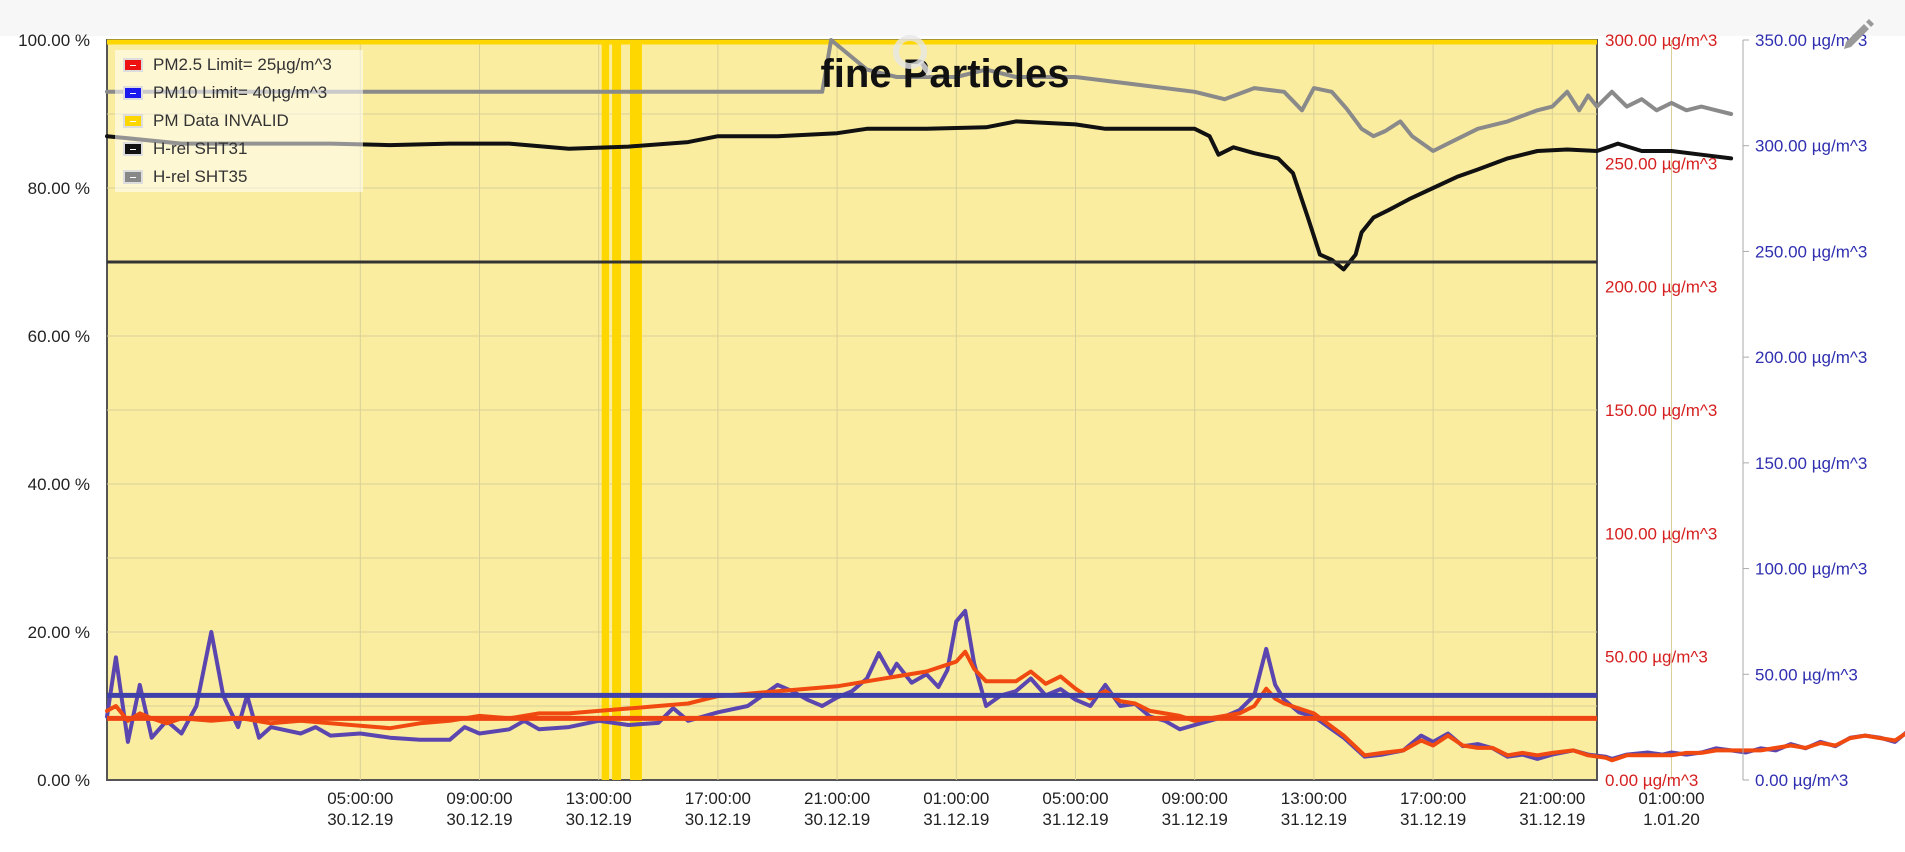 Image resolution: width=1905 pixels, height=852 pixels. I want to click on legend-item-sht35: H-rel SHT35, so click(185, 177).